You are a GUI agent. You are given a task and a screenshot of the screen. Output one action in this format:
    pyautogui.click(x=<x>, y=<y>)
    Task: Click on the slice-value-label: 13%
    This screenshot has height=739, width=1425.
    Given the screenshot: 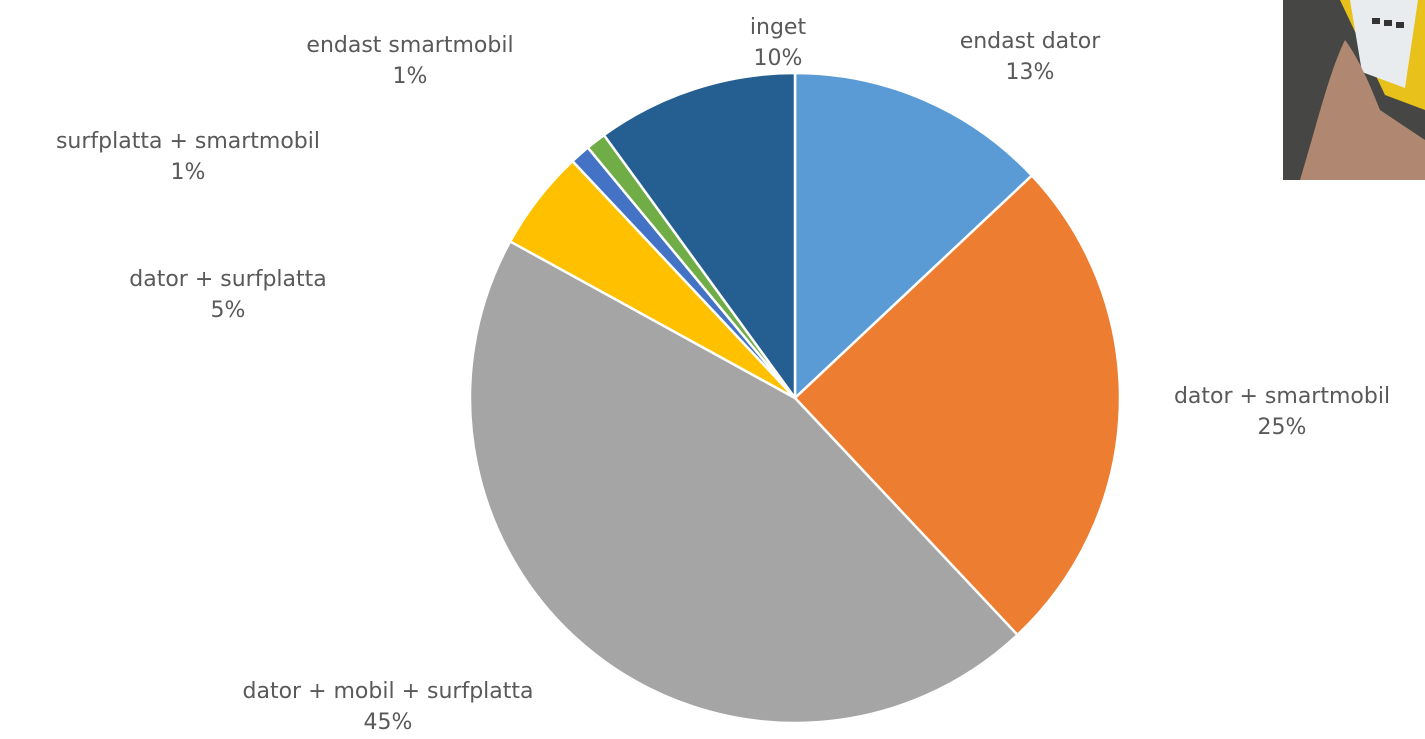 What is the action you would take?
    pyautogui.click(x=1030, y=72)
    